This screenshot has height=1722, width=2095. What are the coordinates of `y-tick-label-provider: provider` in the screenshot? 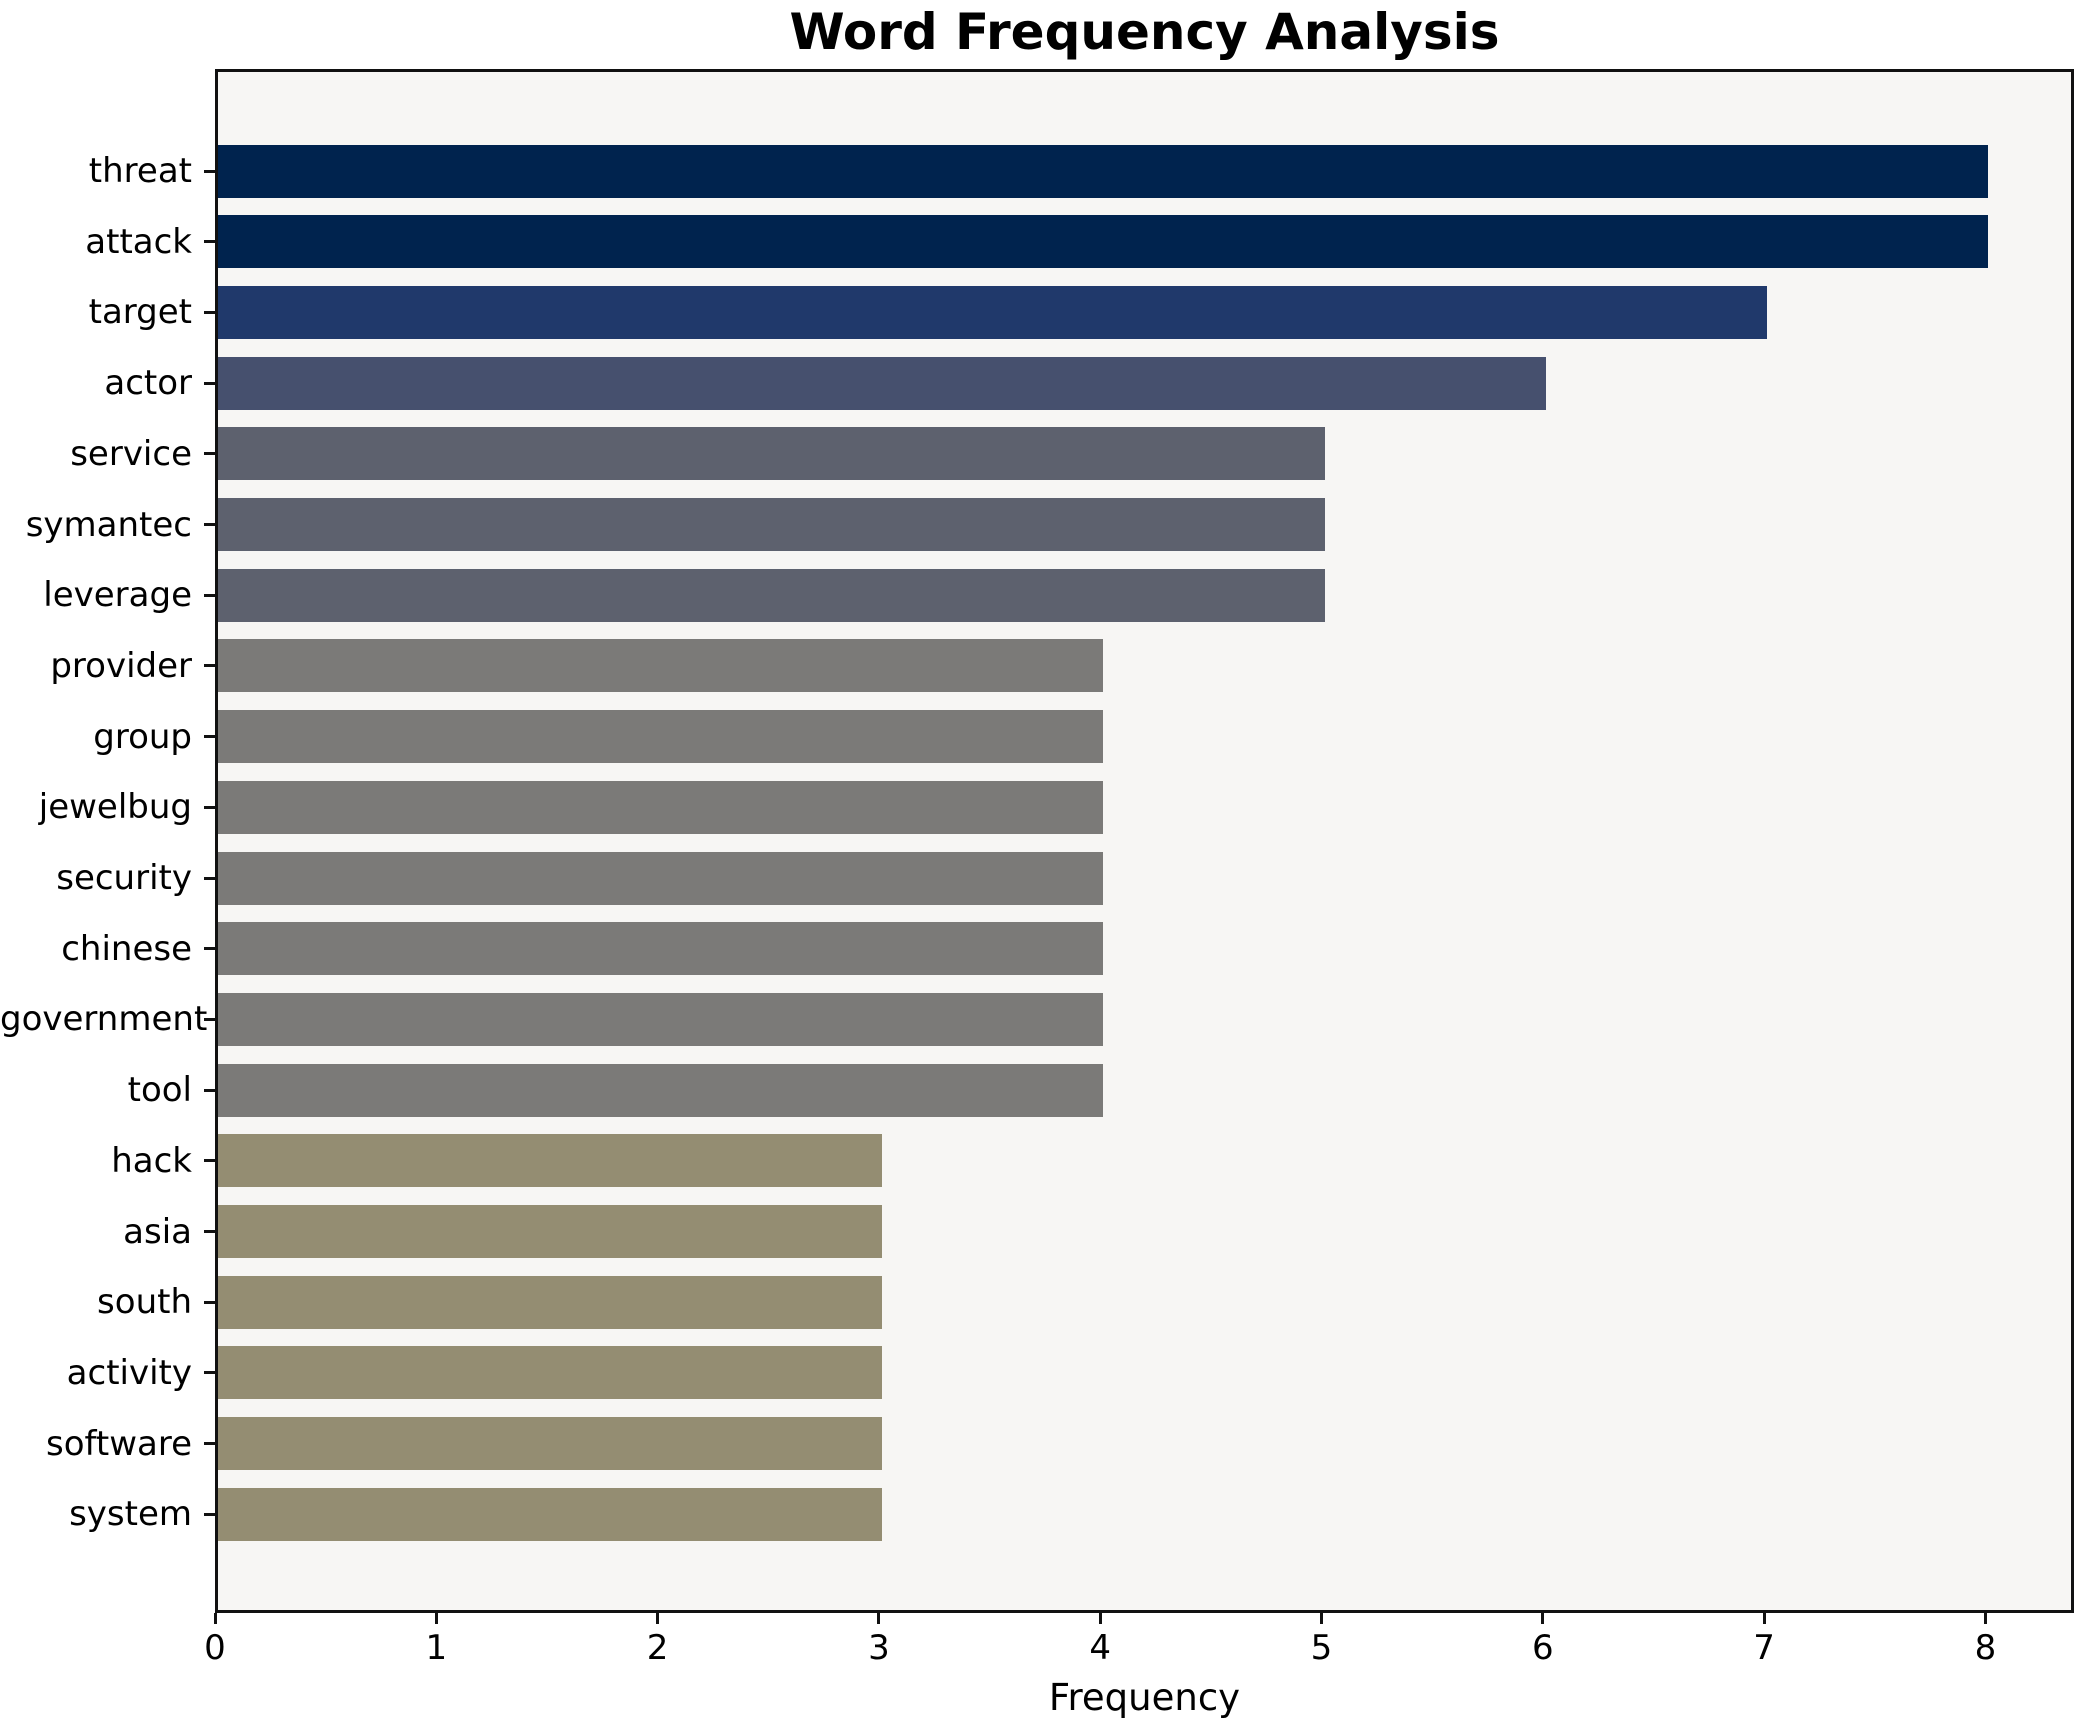 It's located at (121, 665).